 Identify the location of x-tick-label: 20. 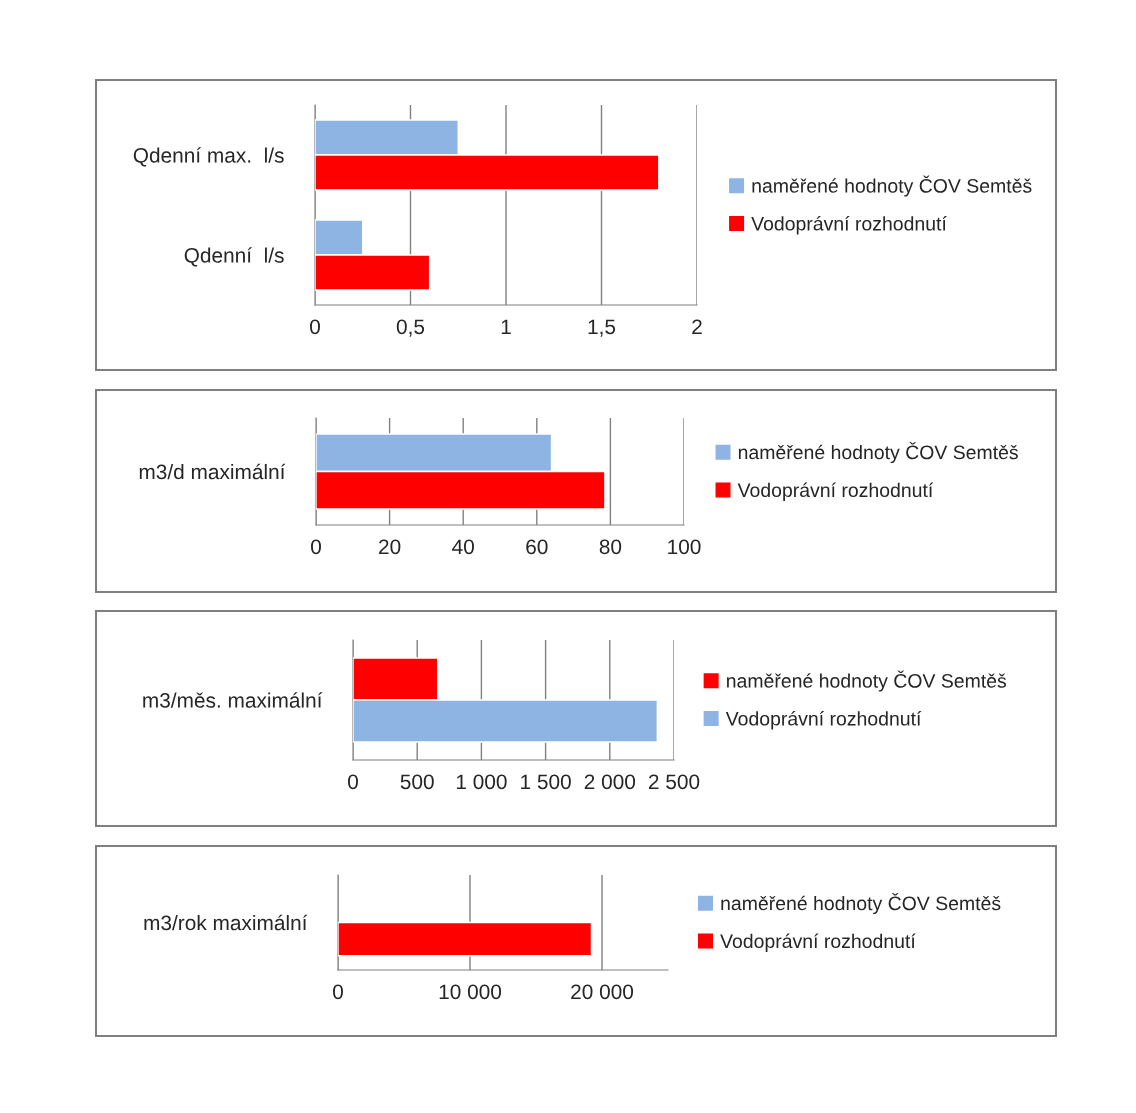
(390, 547).